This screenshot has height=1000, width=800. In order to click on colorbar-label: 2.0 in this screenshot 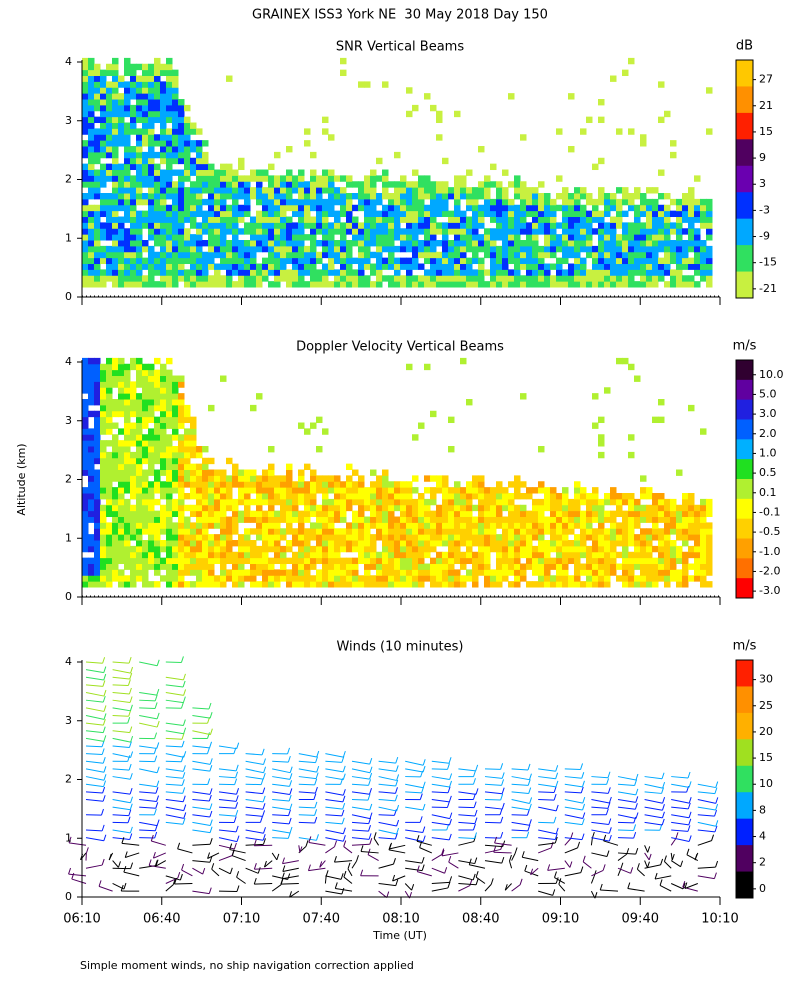, I will do `click(768, 433)`.